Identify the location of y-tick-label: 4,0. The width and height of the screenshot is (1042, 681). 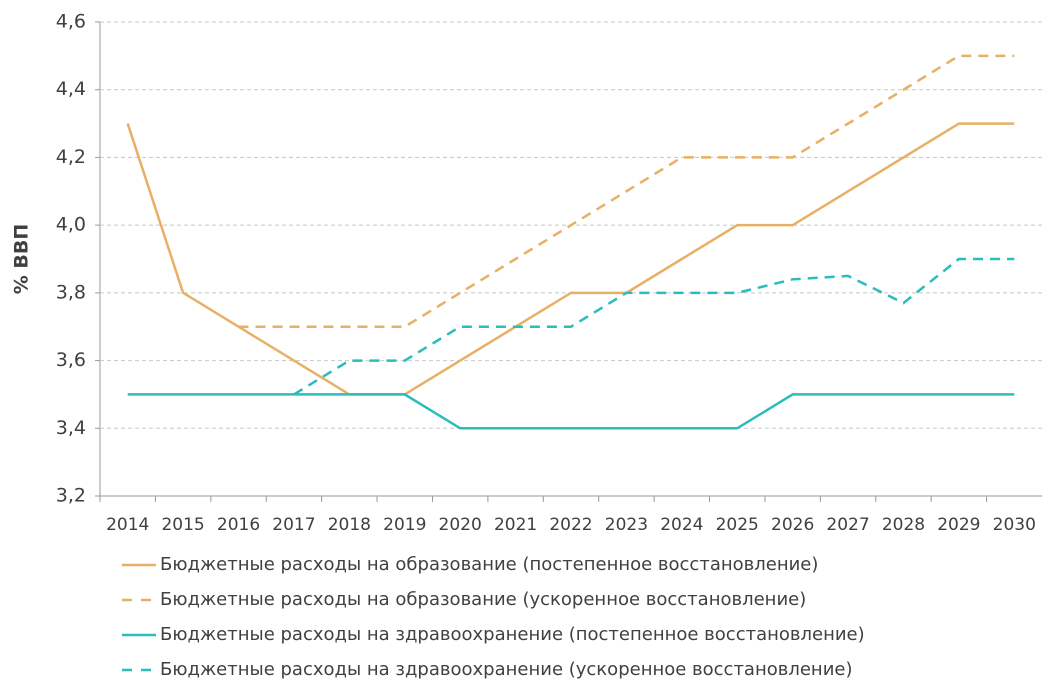
(71, 225).